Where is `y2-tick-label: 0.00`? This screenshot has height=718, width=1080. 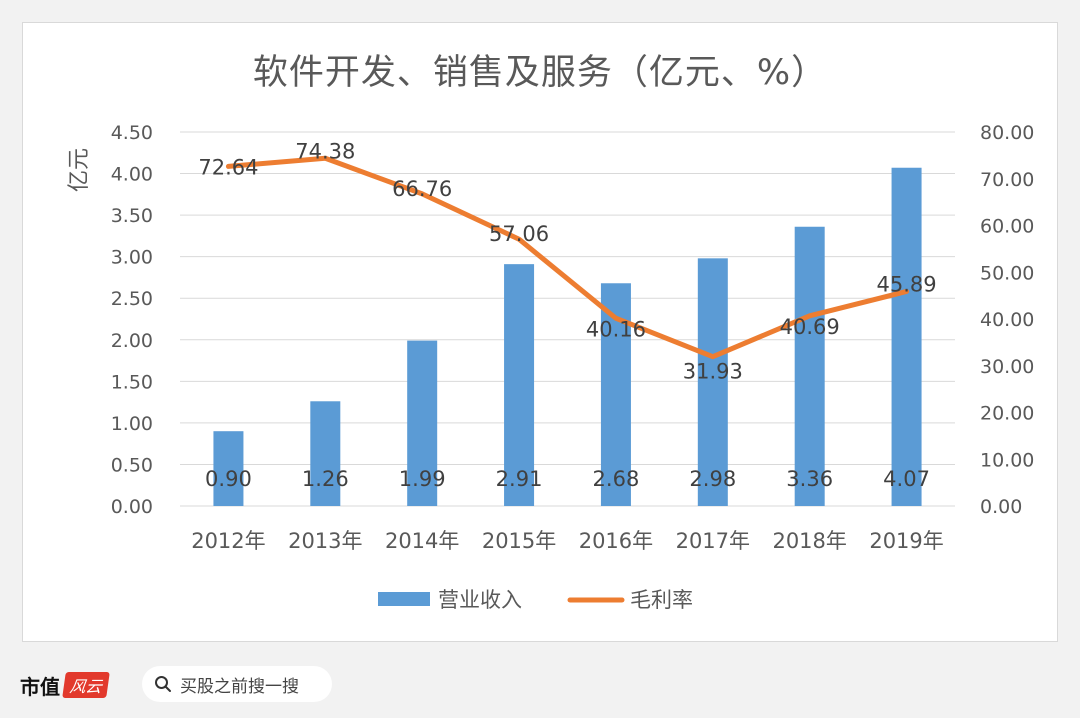 y2-tick-label: 0.00 is located at coordinates (1001, 507).